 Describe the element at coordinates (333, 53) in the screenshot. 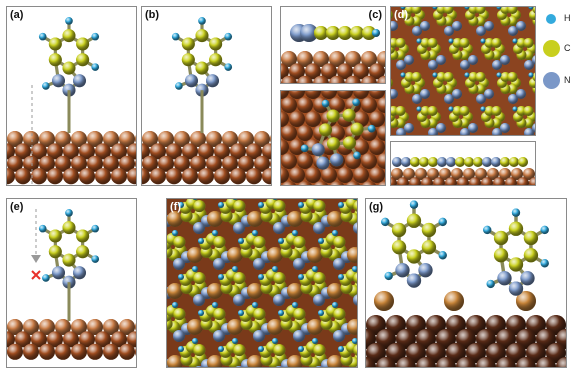

I see `panel-c-side-illustration` at that location.